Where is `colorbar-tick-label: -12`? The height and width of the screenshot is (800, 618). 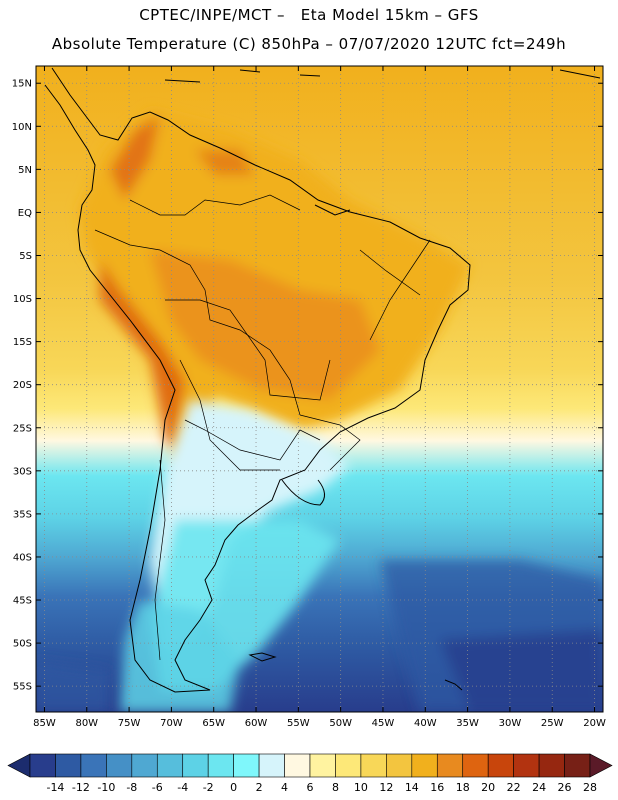 colorbar-tick-label: -12 is located at coordinates (81, 787).